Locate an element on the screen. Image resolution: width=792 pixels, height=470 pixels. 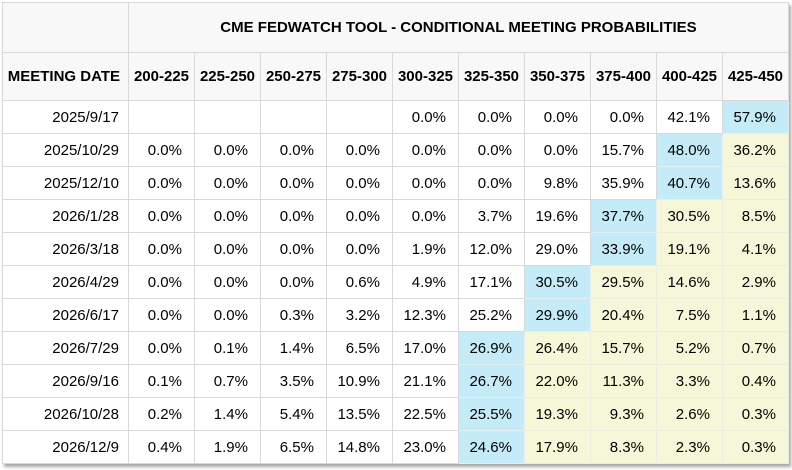
rate-bucket-header-375-400: 375-400 is located at coordinates (623, 76).